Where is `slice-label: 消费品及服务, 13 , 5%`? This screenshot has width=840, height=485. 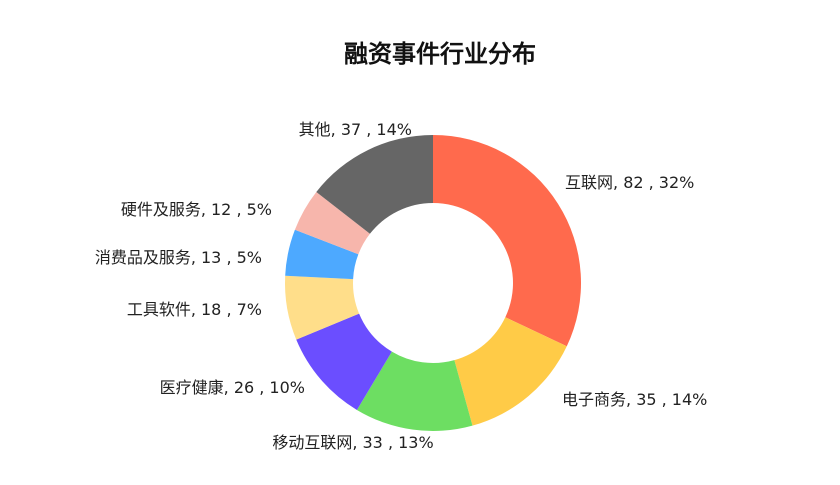 slice-label: 消费品及服务, 13 , 5% is located at coordinates (178, 257).